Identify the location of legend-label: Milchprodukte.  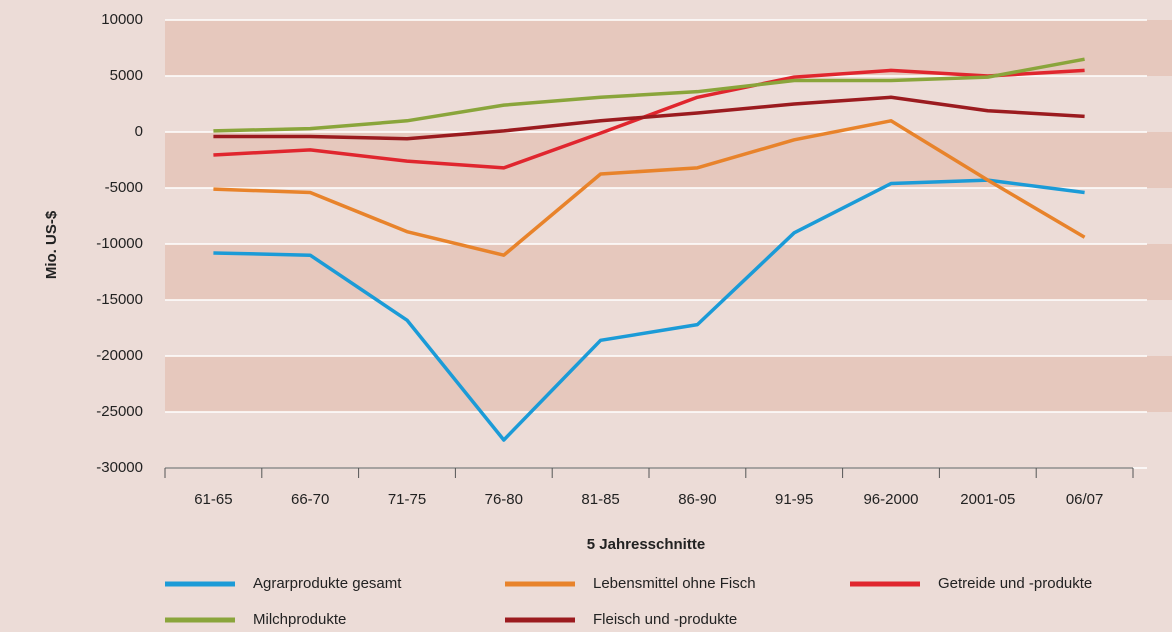
(299, 619).